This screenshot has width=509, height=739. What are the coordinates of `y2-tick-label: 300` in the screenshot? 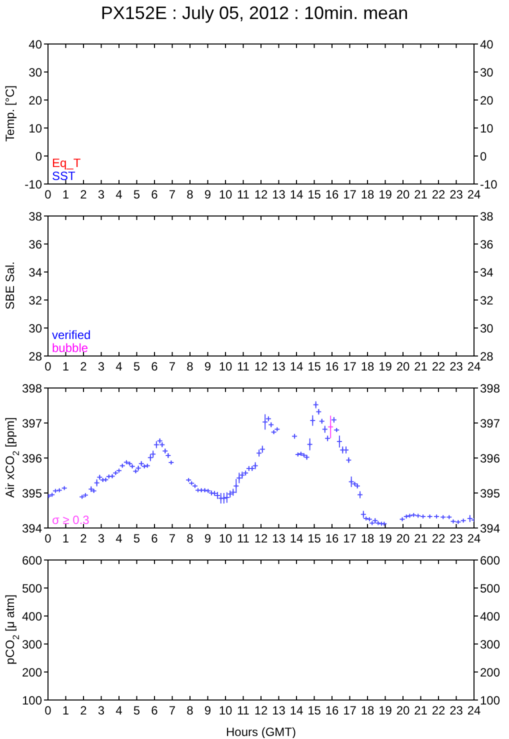 It's located at (490, 644).